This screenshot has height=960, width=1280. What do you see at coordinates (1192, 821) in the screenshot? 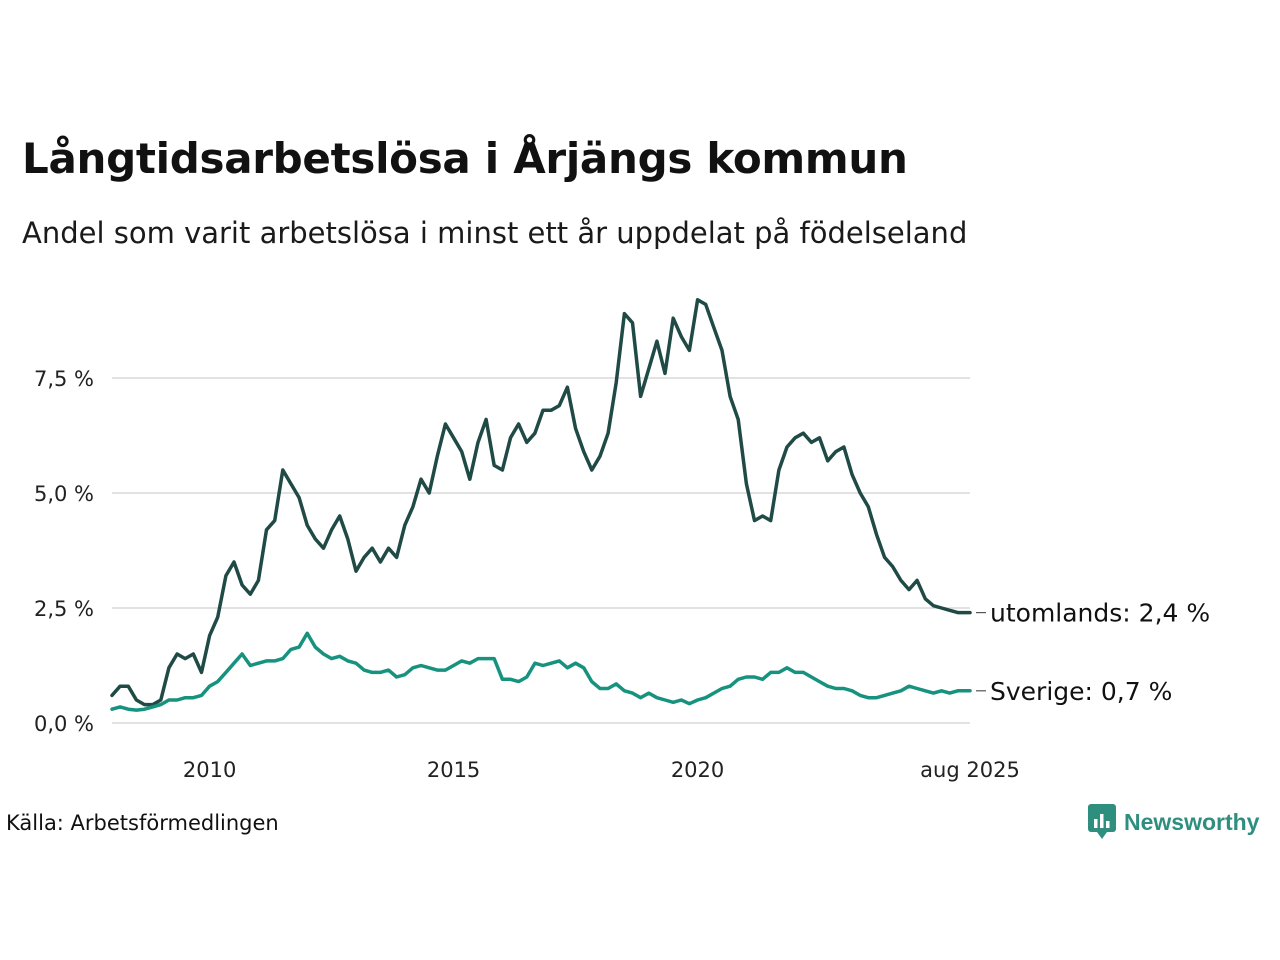
I see `brand-name: Newsworthy` at bounding box center [1192, 821].